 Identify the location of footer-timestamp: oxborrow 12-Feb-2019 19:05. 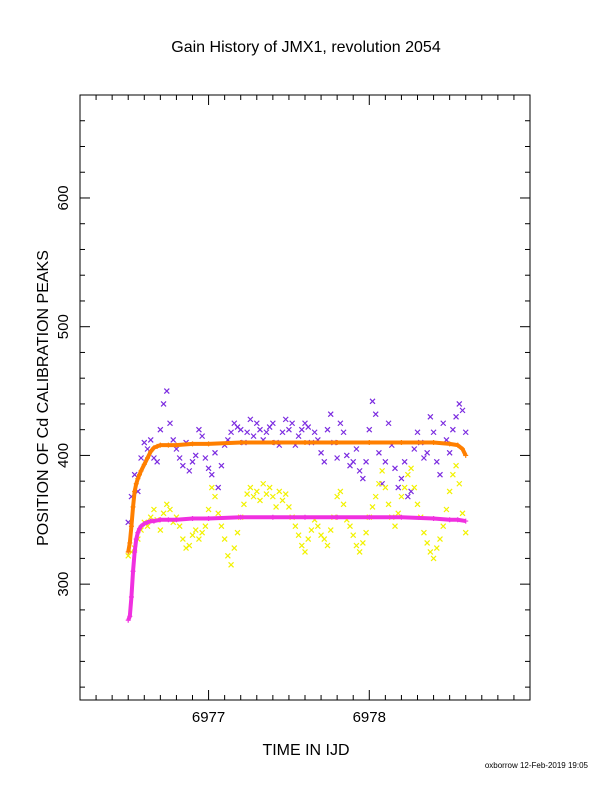
(537, 765).